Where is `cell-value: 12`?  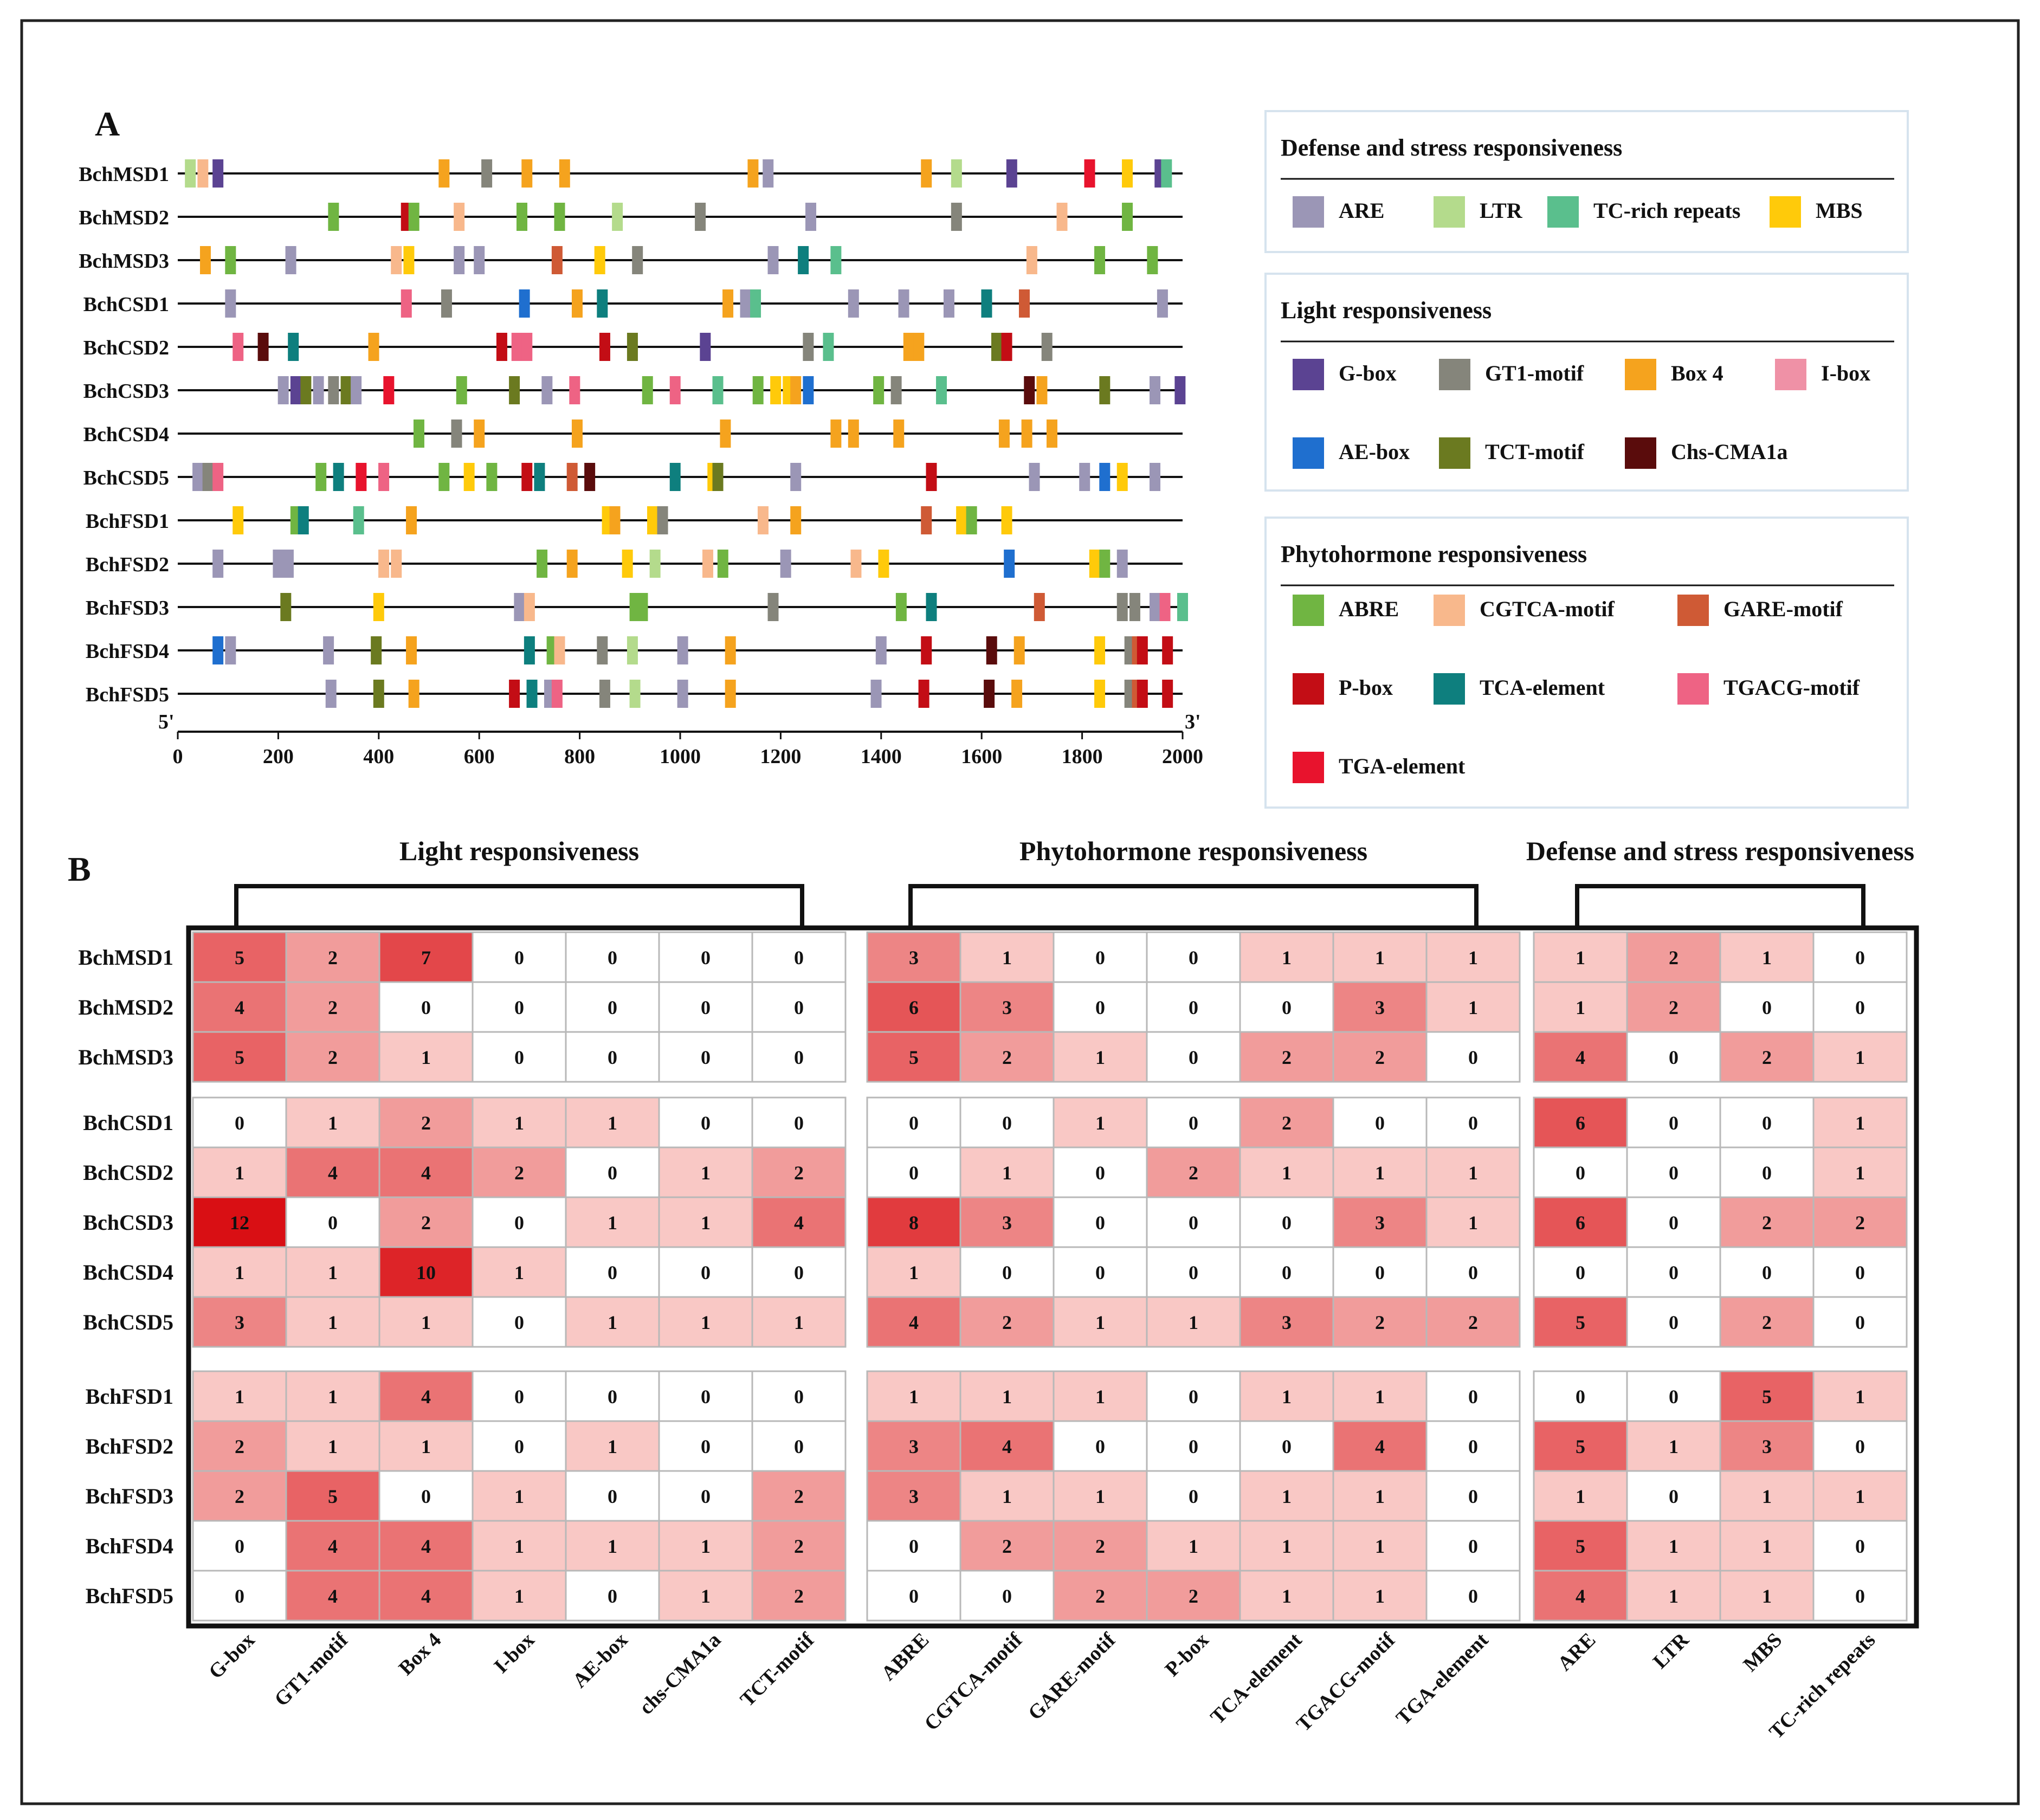
cell-value: 12 is located at coordinates (239, 1223).